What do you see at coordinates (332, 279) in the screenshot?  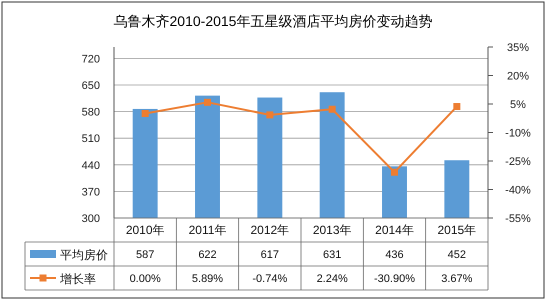 I see `data-label: 2.24%` at bounding box center [332, 279].